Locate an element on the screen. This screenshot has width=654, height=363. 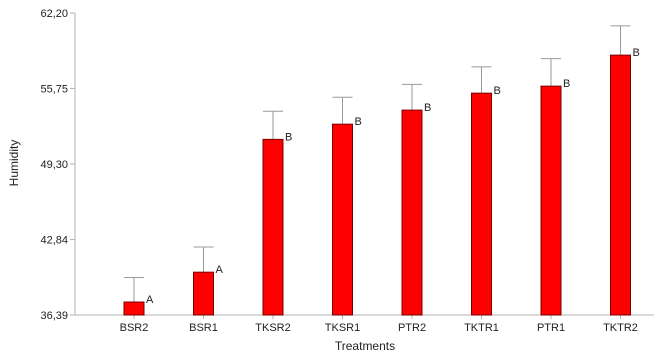
y-tick-label: 62,20 is located at coordinates (54, 14).